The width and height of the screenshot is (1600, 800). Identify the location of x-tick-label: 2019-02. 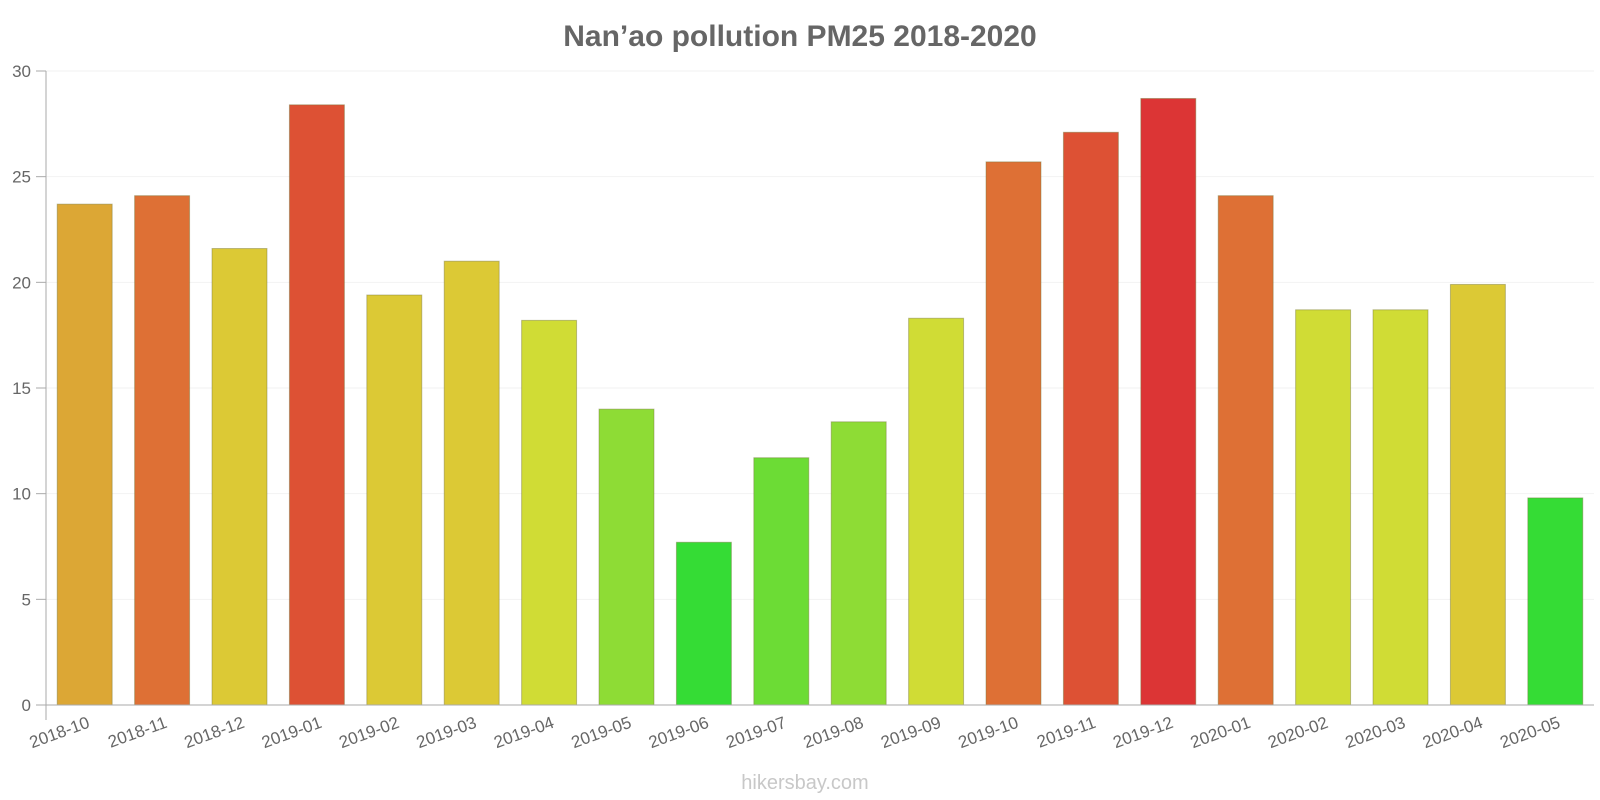
(369, 732).